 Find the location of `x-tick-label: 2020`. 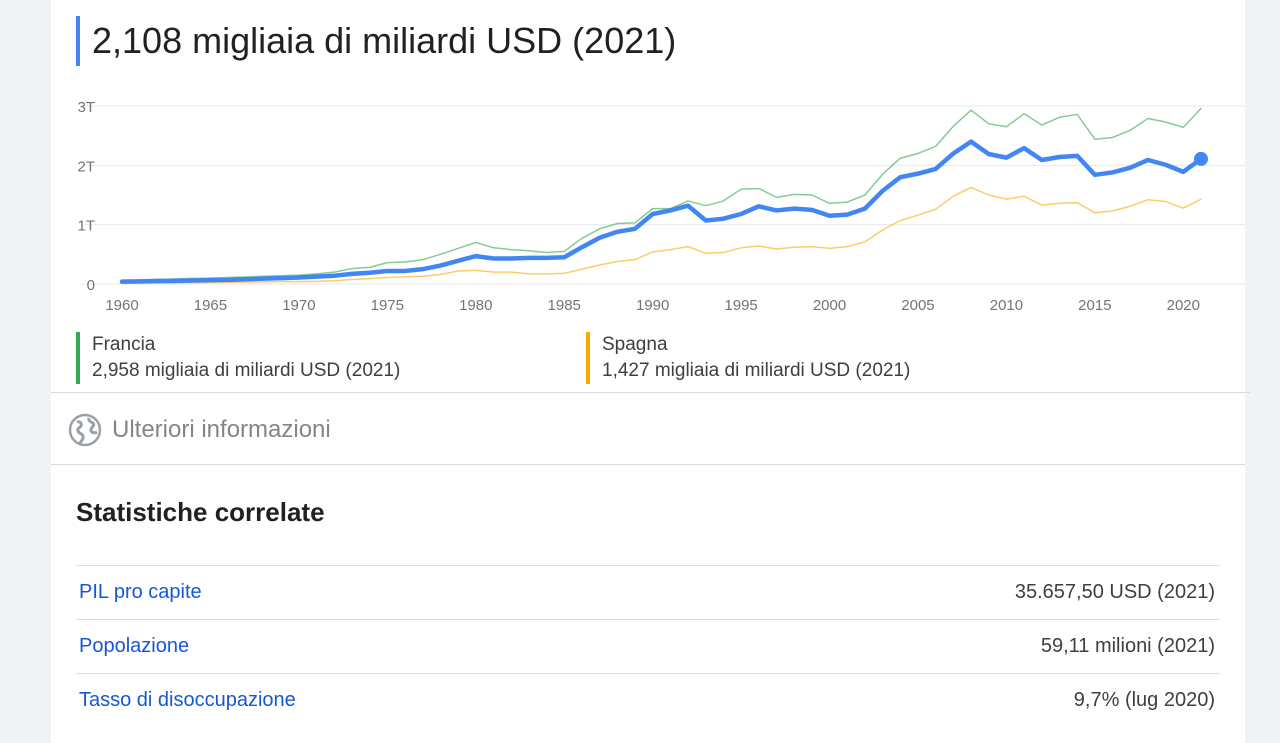

x-tick-label: 2020 is located at coordinates (1183, 305).